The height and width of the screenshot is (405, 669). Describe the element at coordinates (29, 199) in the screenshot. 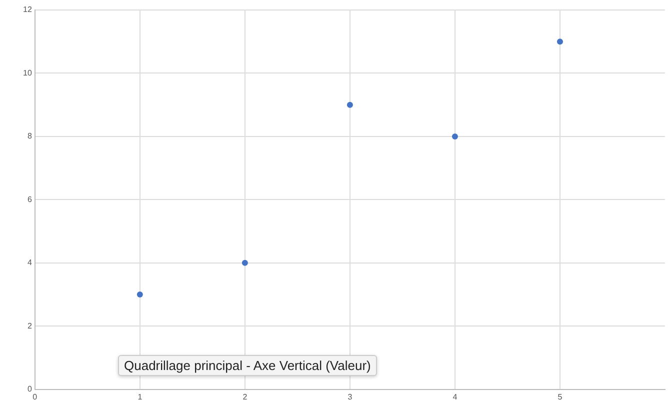

I see `y-tick-label: 6` at that location.